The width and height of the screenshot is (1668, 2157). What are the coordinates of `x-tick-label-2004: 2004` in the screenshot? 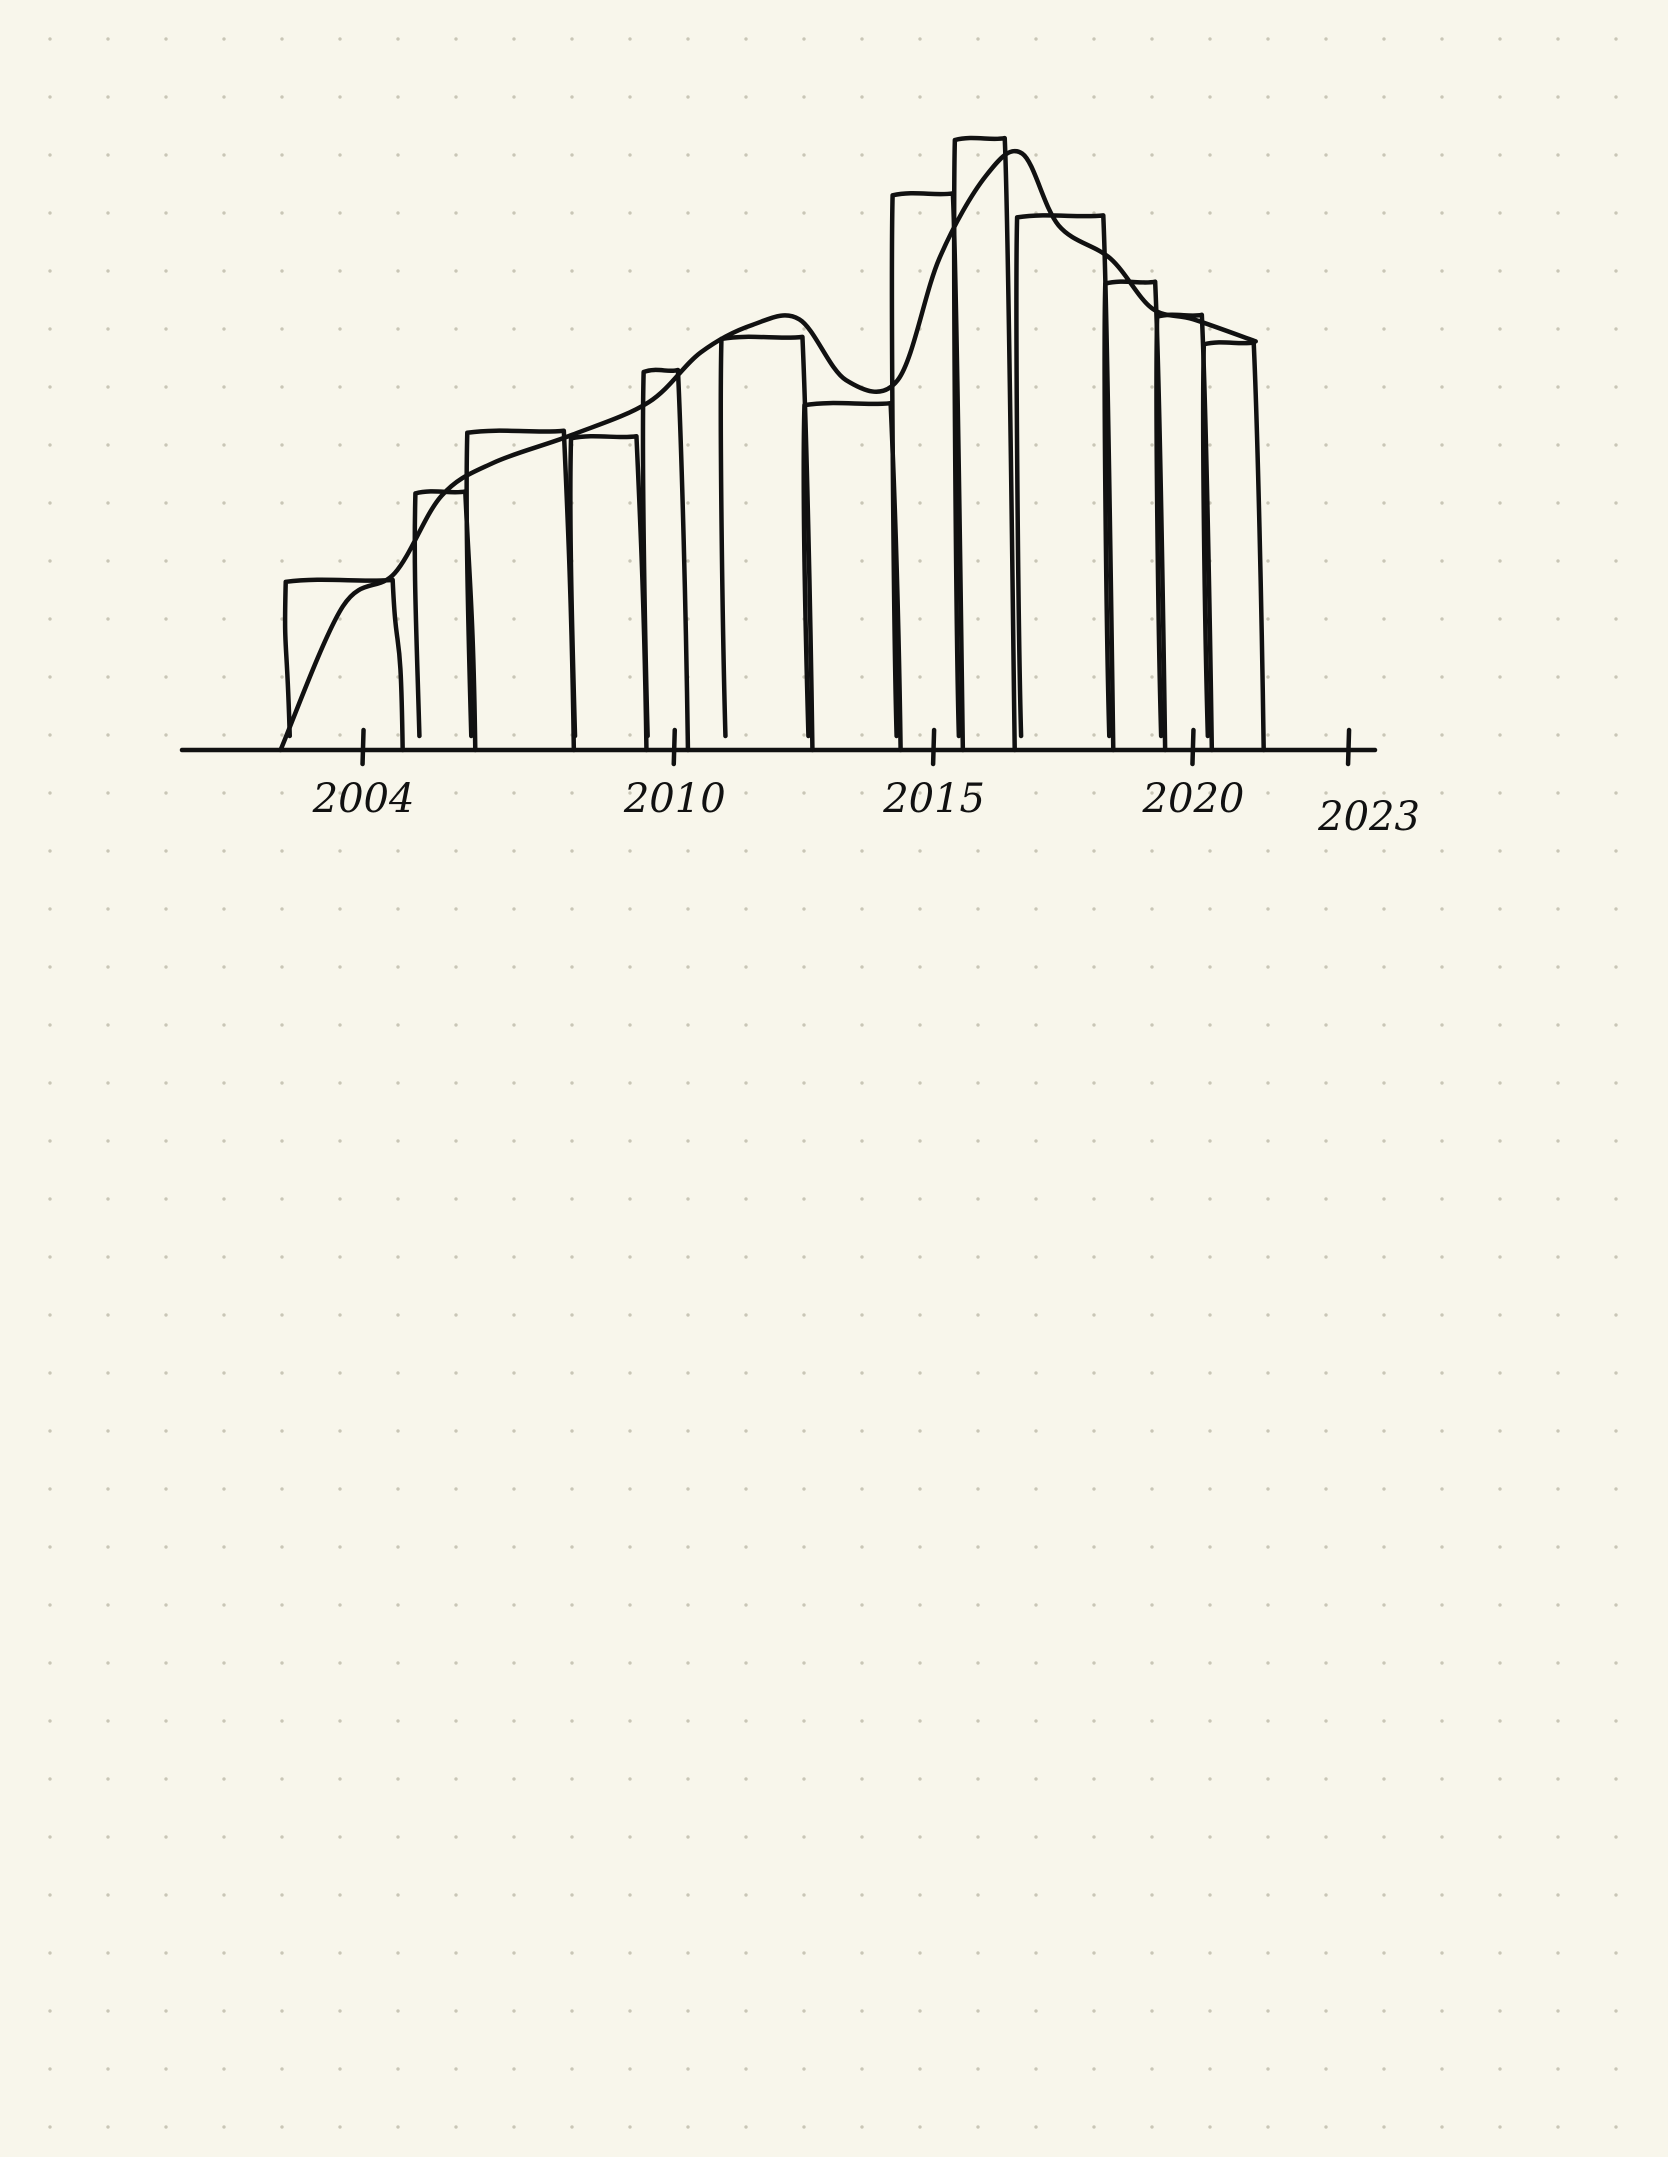 It's located at (363, 799).